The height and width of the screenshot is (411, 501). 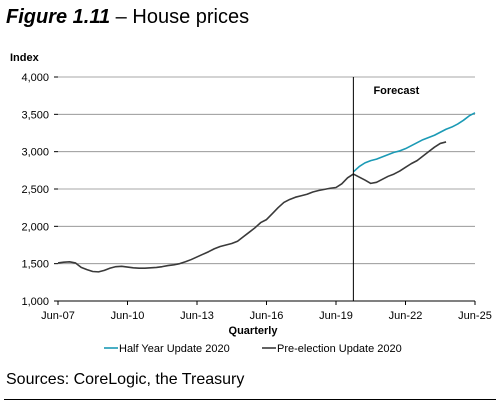 I want to click on legend-label: Pre-election Update 2020, so click(x=339, y=349).